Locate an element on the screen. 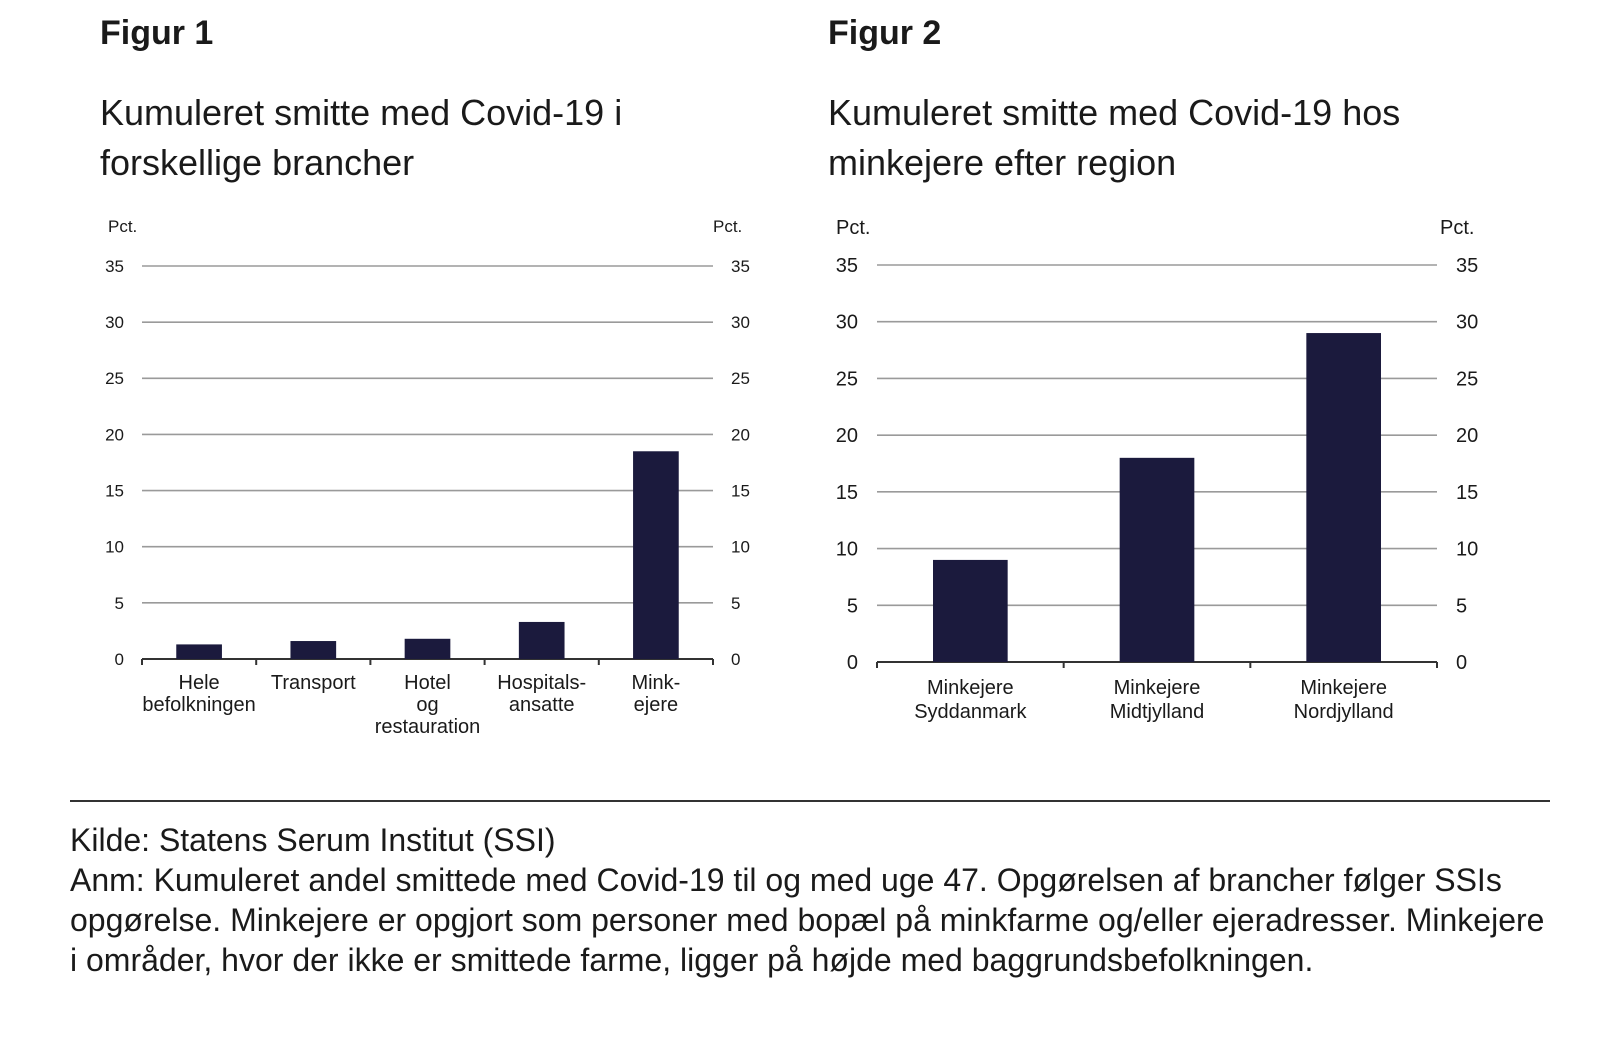 This screenshot has height=1062, width=1600. figure2-label: Figur 2 is located at coordinates (885, 33).